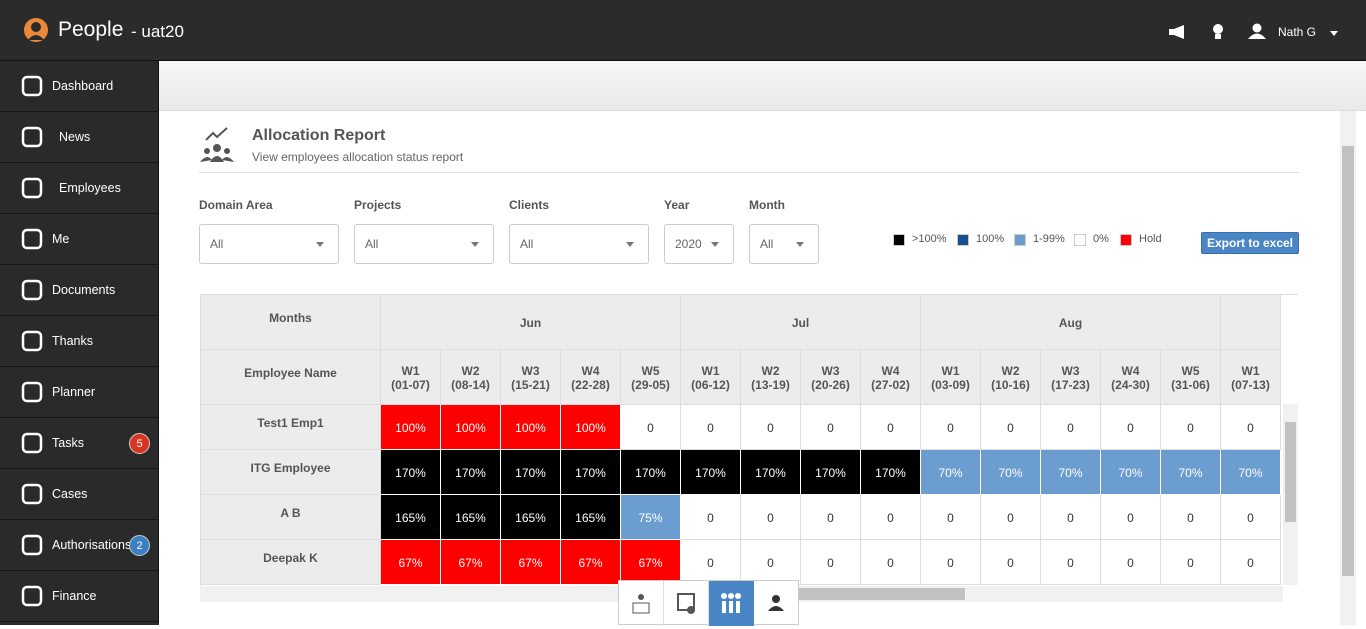 The width and height of the screenshot is (1366, 629). What do you see at coordinates (1257, 31) in the screenshot?
I see `user-icon` at bounding box center [1257, 31].